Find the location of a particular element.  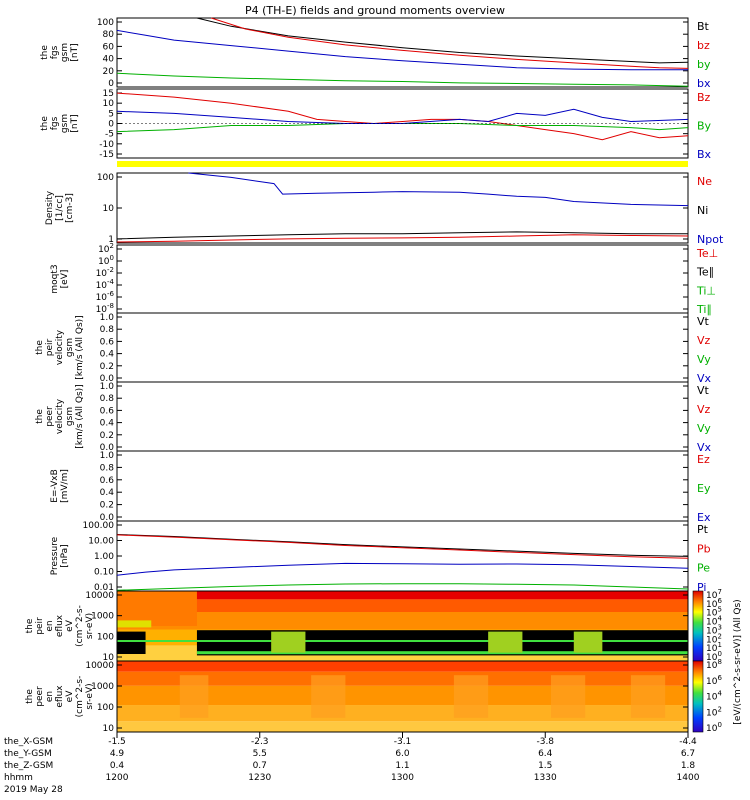

y-axis-label: thepeervelocitygsm[km/s (All Qs)] is located at coordinates (60, 416).